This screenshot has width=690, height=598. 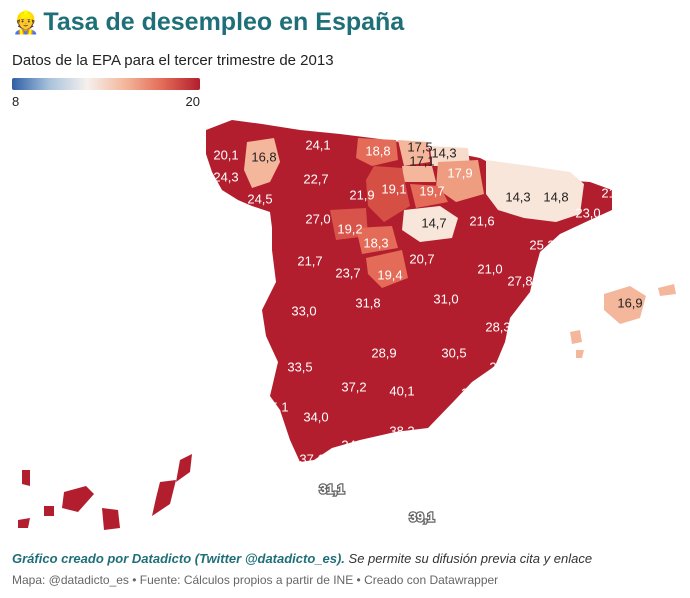 What do you see at coordinates (445, 298) in the screenshot?
I see `region-label-cuenca: 31,0` at bounding box center [445, 298].